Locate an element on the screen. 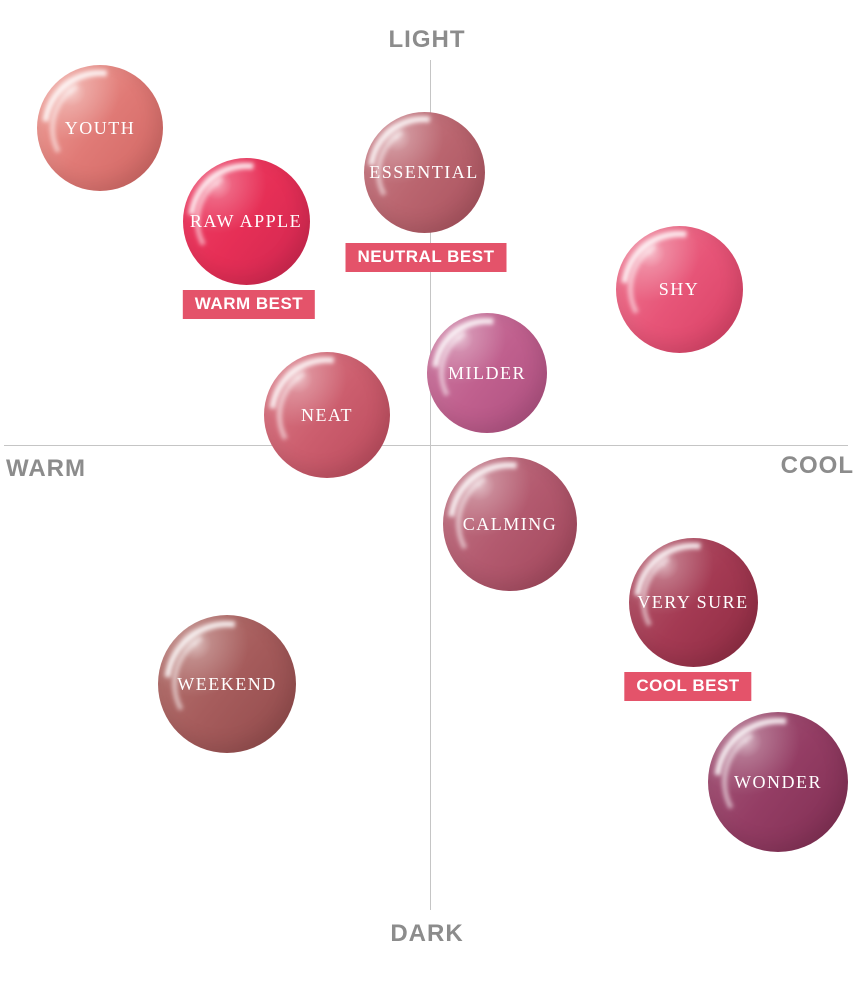 This screenshot has height=985, width=860. swatch-wonder: WONDER is located at coordinates (778, 782).